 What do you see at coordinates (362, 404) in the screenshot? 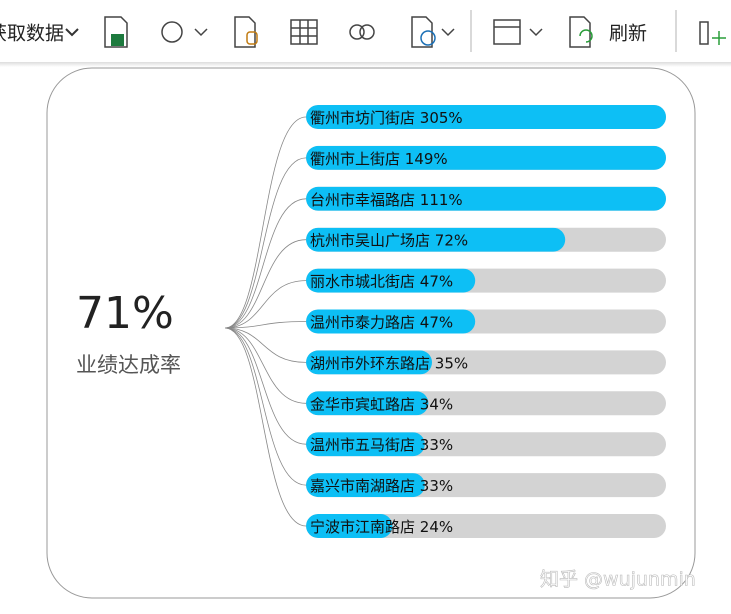
I see `category-label: 金华市宾虹路店` at bounding box center [362, 404].